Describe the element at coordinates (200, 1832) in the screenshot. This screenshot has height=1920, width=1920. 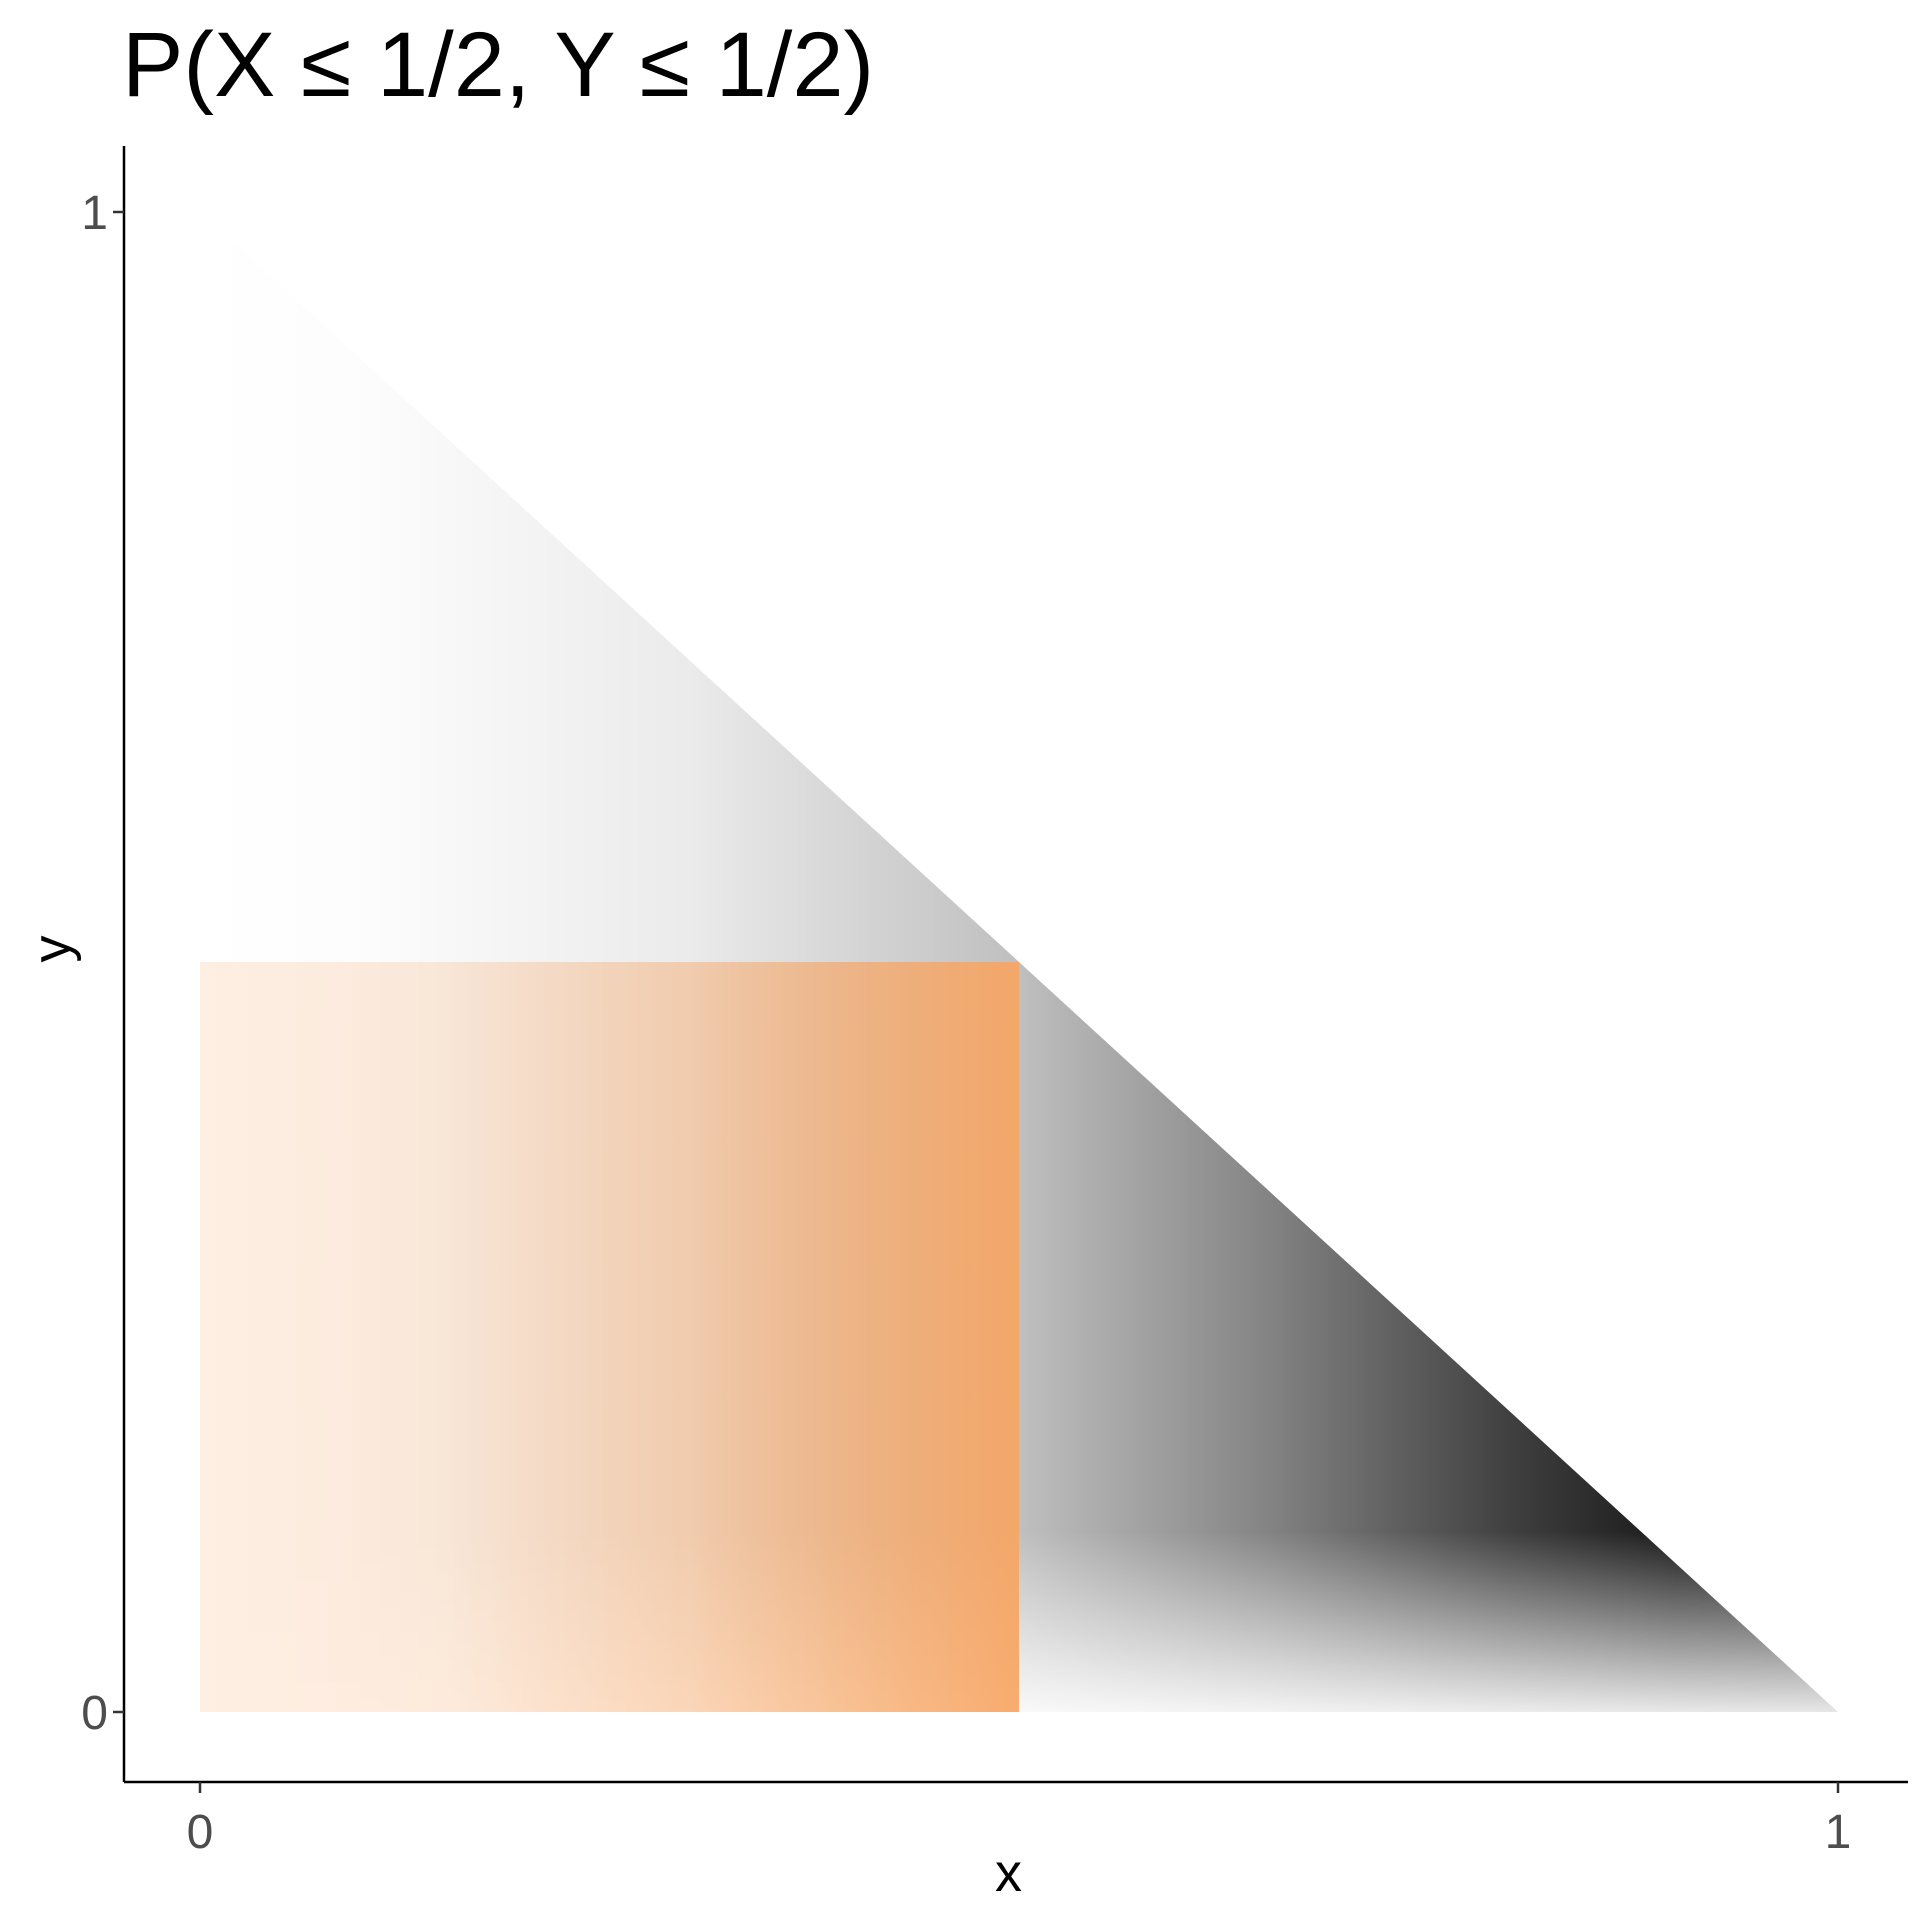
I see `x-tick-label: 0` at that location.